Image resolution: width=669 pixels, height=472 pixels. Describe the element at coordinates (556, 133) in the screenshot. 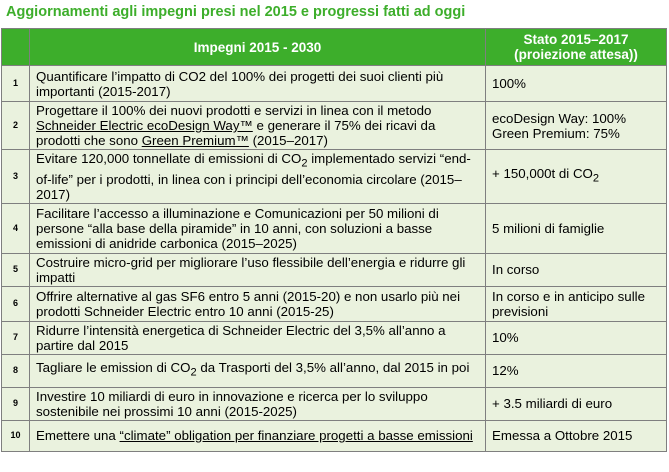

I see `status-line: Green Premium: 75%` at that location.